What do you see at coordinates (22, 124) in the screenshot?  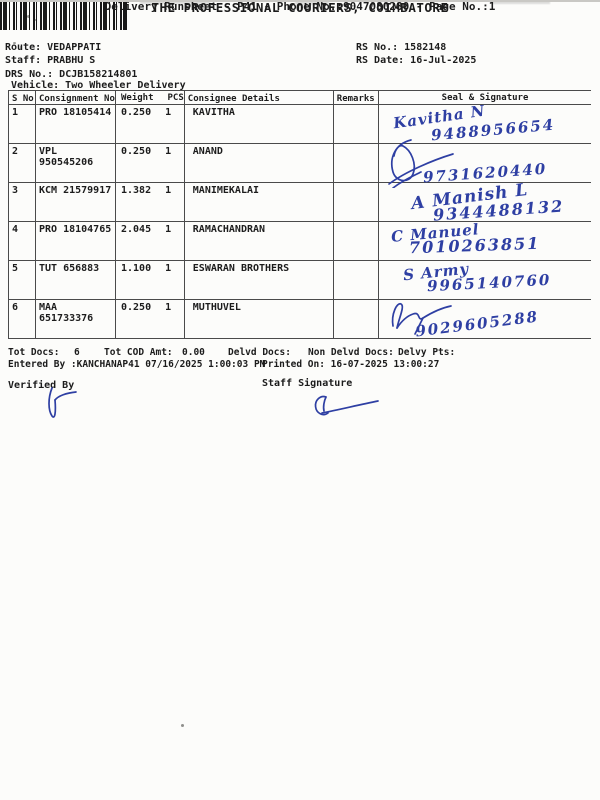 I see `s-no-cell: 1` at bounding box center [22, 124].